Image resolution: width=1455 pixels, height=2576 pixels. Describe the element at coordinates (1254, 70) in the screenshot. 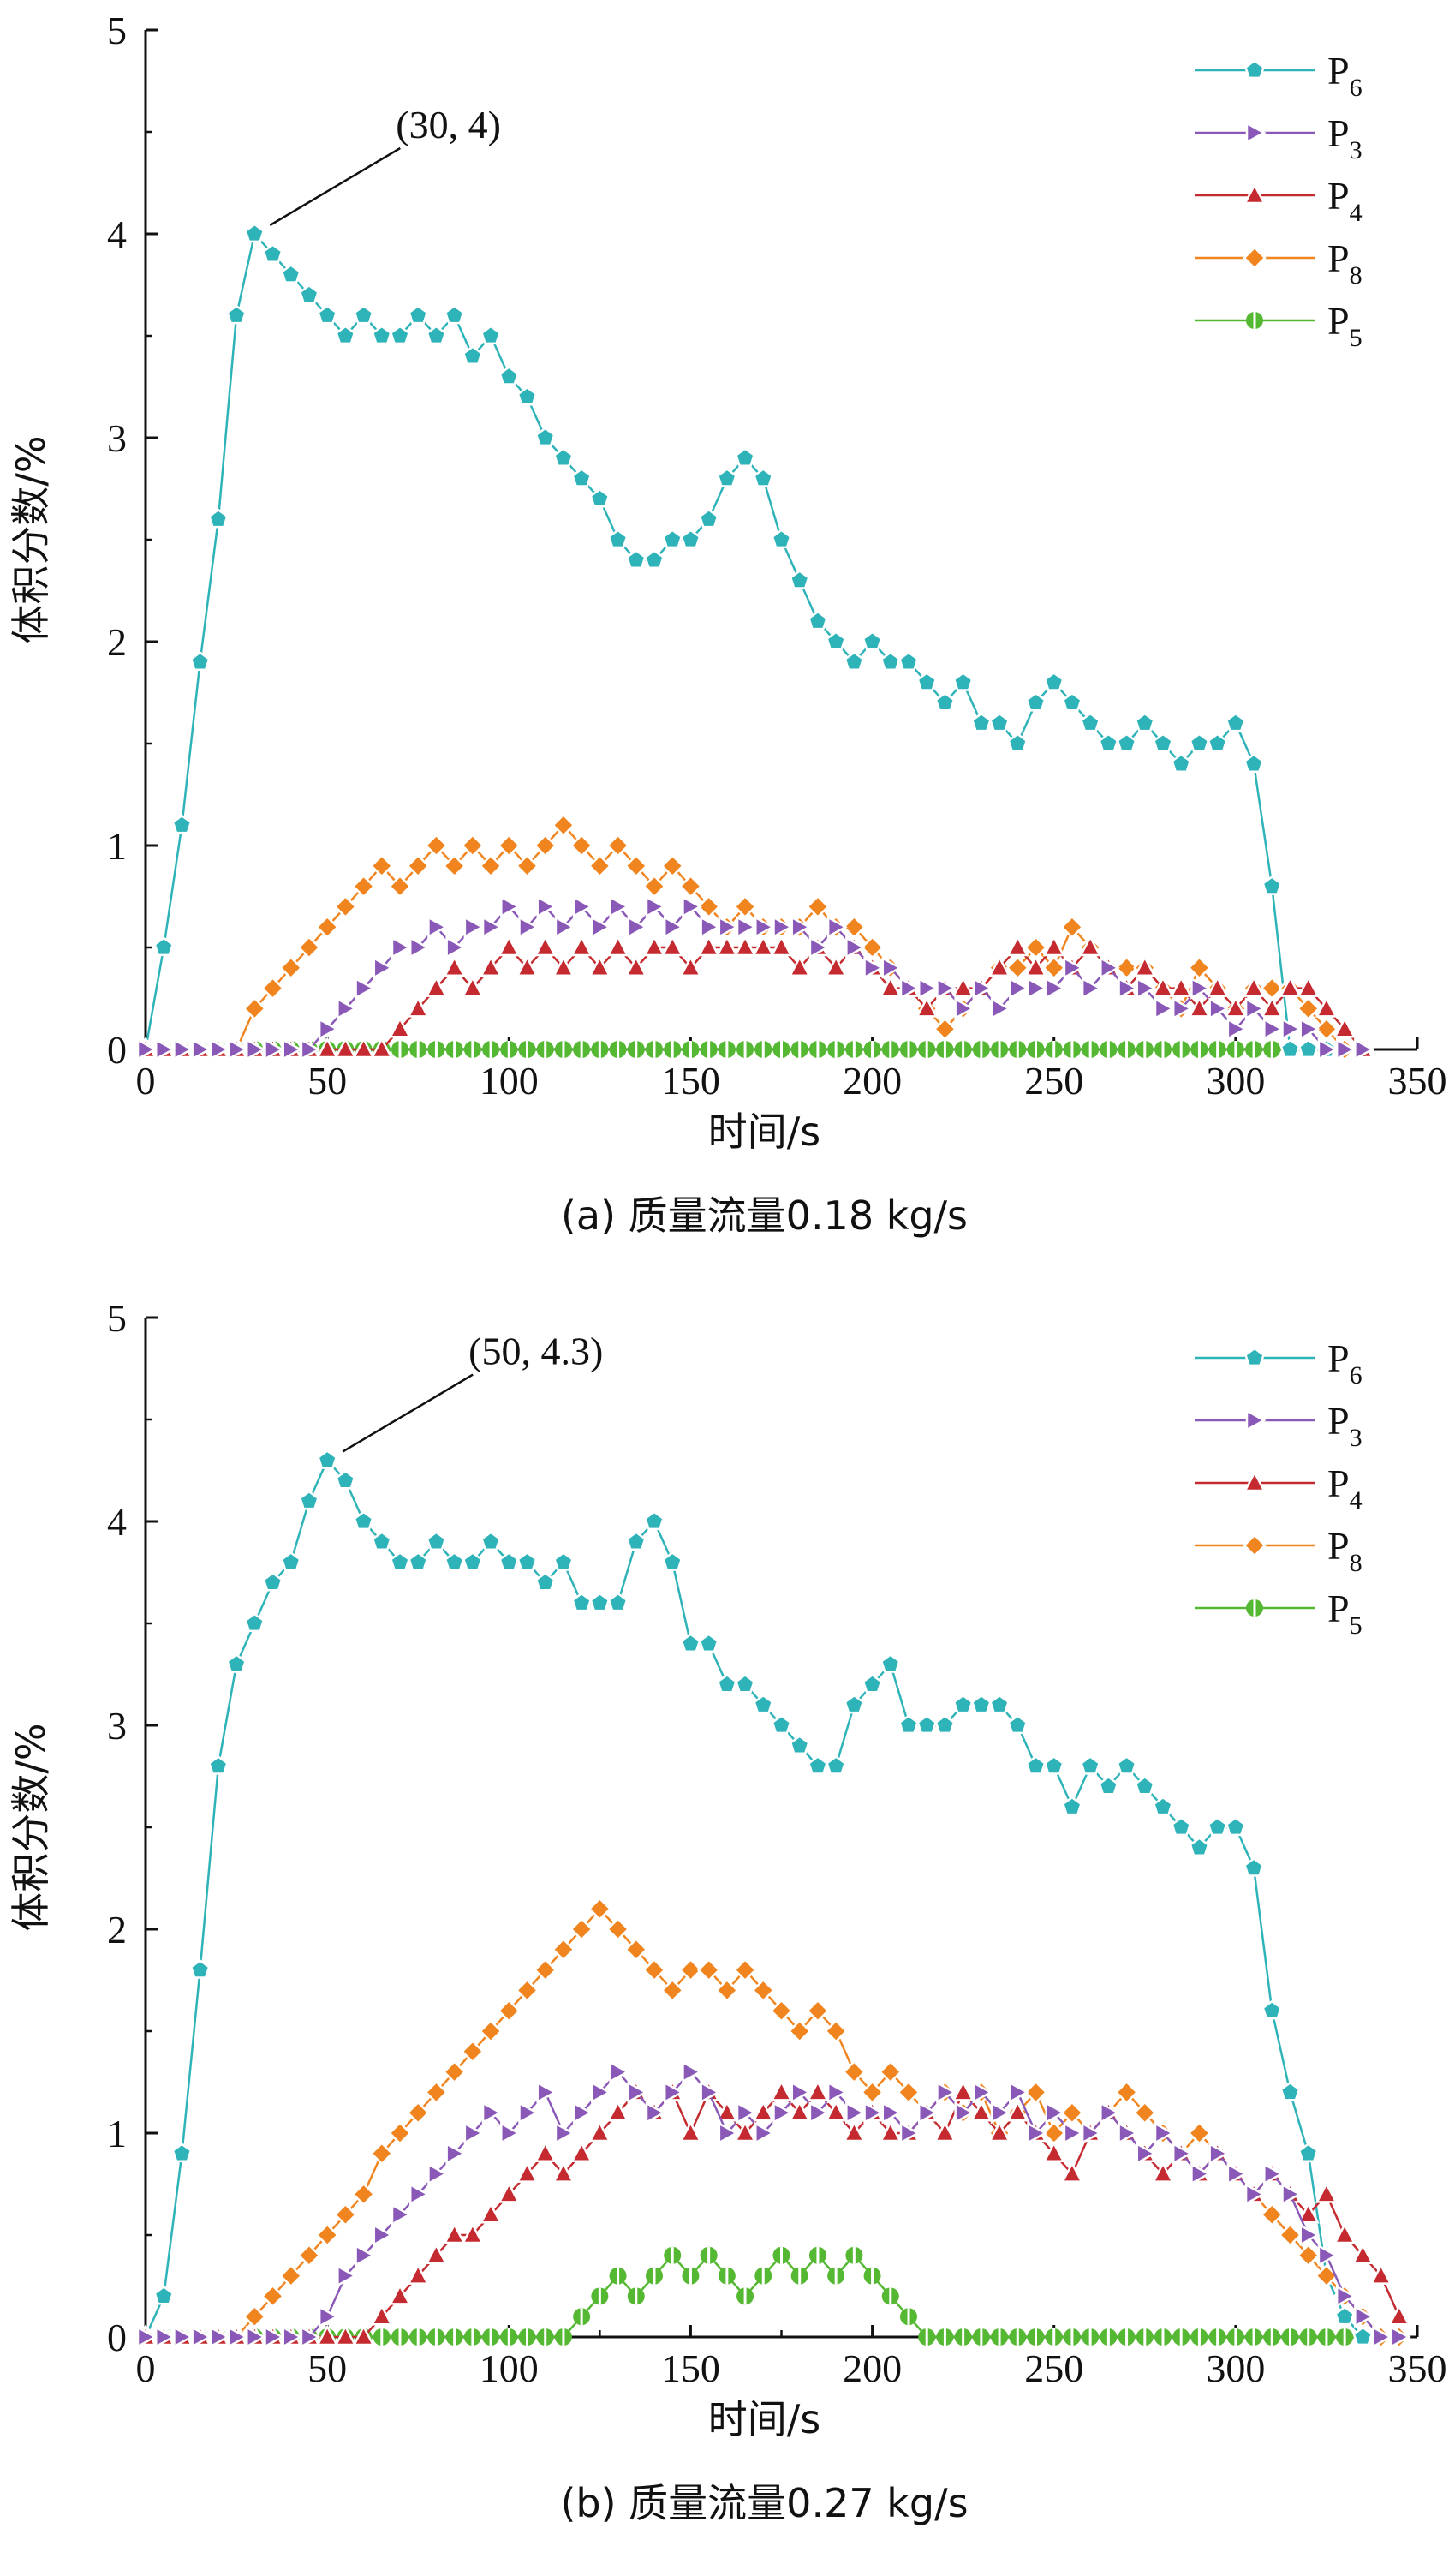

I see `legend-marker-P6` at that location.